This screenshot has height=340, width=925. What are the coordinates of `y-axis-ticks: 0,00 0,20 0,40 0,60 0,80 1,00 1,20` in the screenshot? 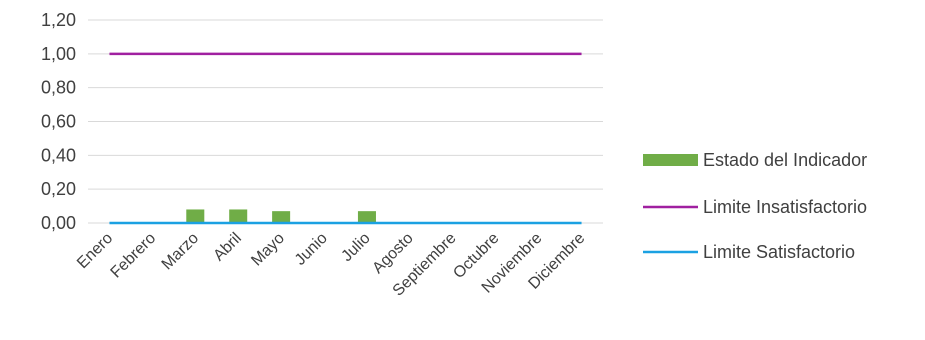 It's located at (58, 121).